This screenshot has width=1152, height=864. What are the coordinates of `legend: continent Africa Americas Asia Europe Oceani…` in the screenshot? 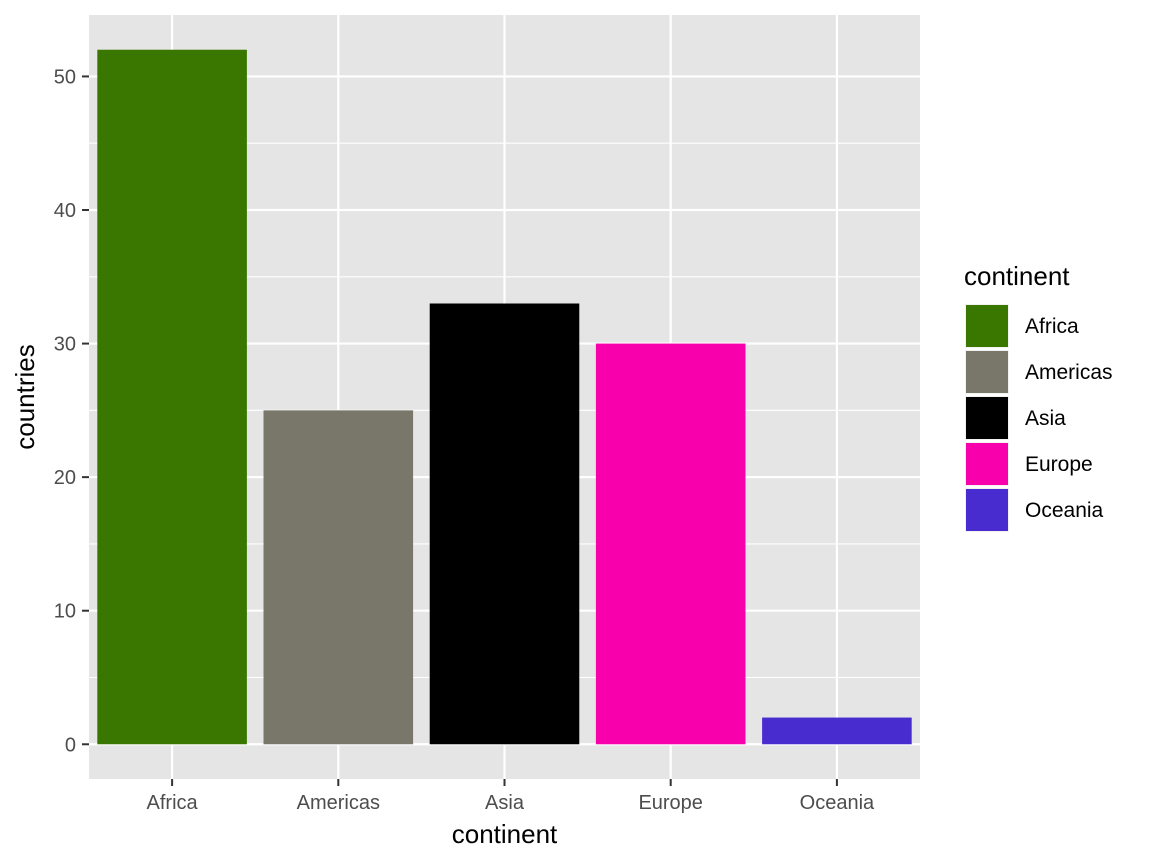 It's located at (1038, 396).